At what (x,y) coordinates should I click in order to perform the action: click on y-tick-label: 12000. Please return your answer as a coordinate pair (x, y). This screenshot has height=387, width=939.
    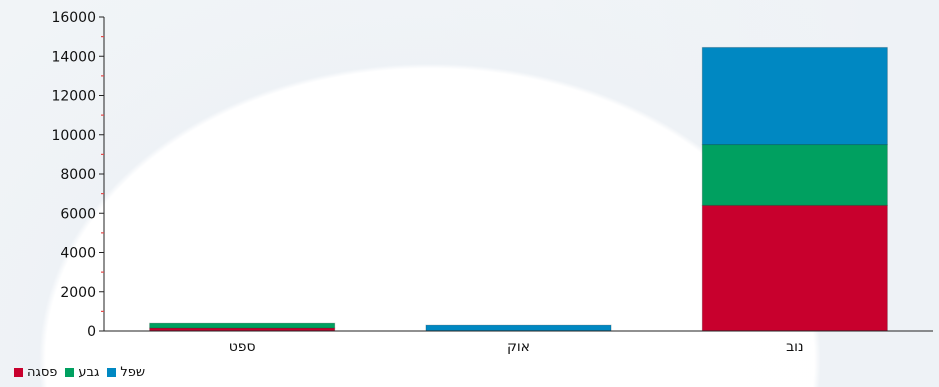
    Looking at the image, I should click on (73, 97).